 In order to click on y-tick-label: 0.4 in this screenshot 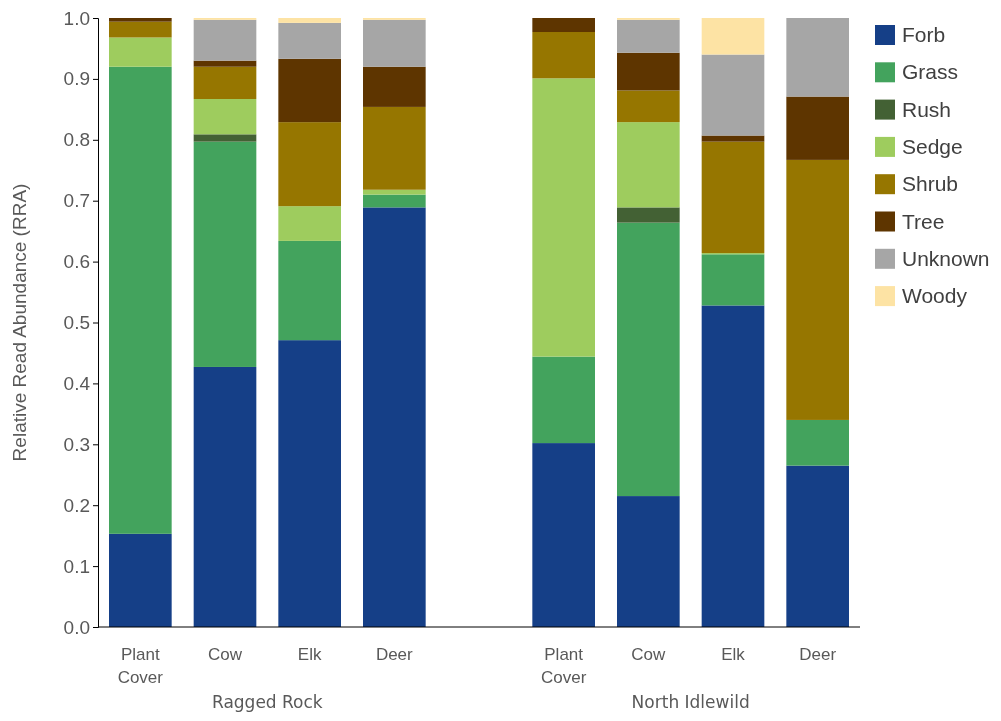, I will do `click(77, 383)`.